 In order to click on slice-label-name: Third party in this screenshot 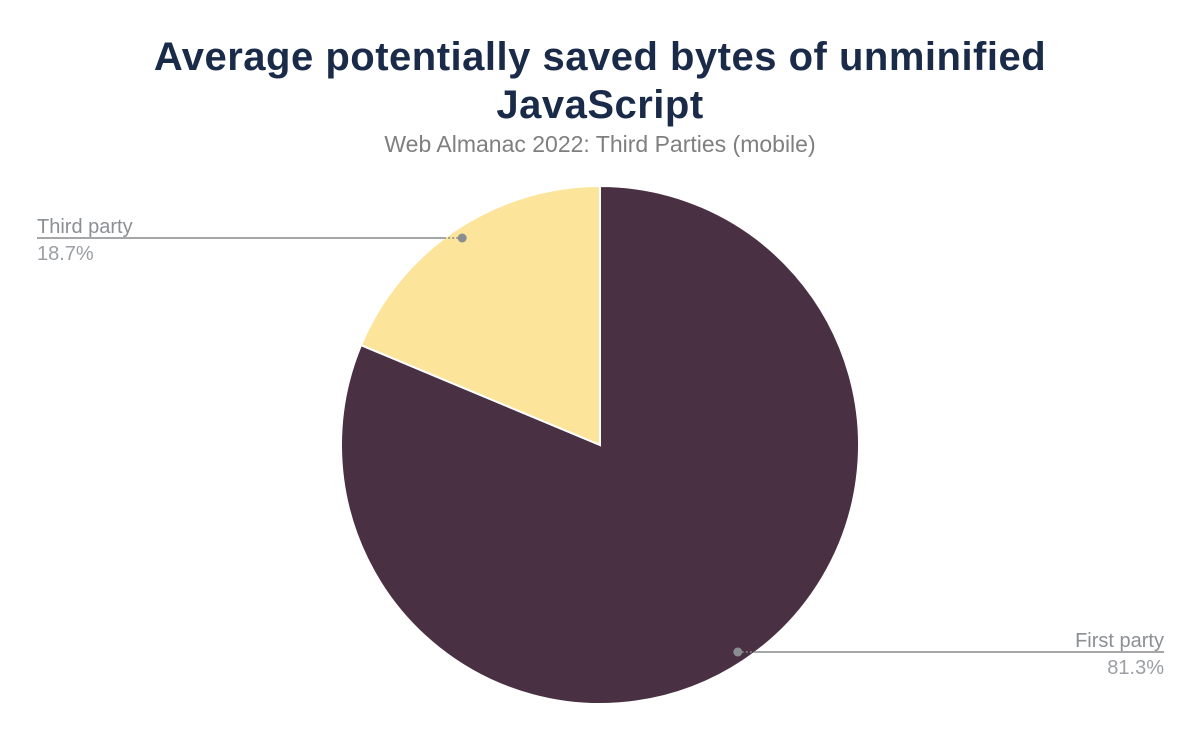, I will do `click(85, 227)`.